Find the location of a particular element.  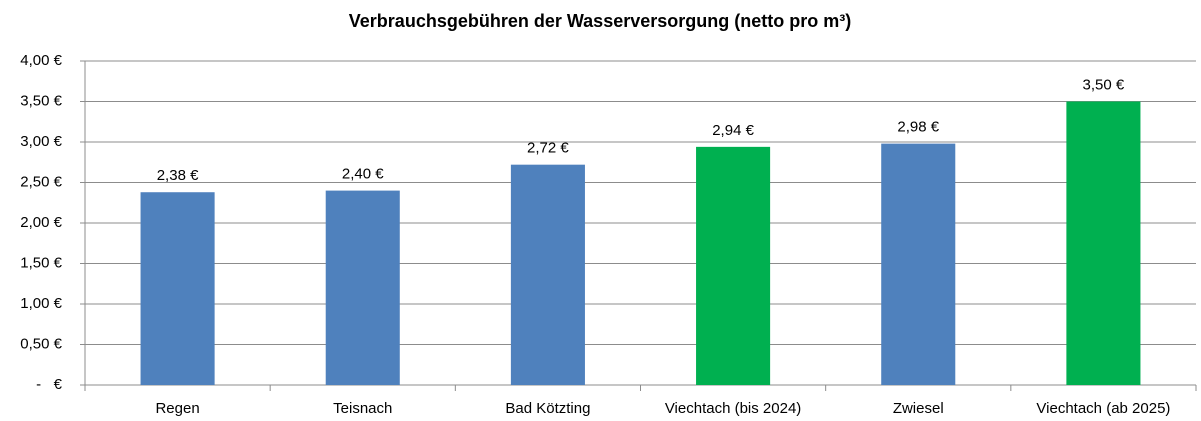

data-label: 2,38 € is located at coordinates (178, 175).